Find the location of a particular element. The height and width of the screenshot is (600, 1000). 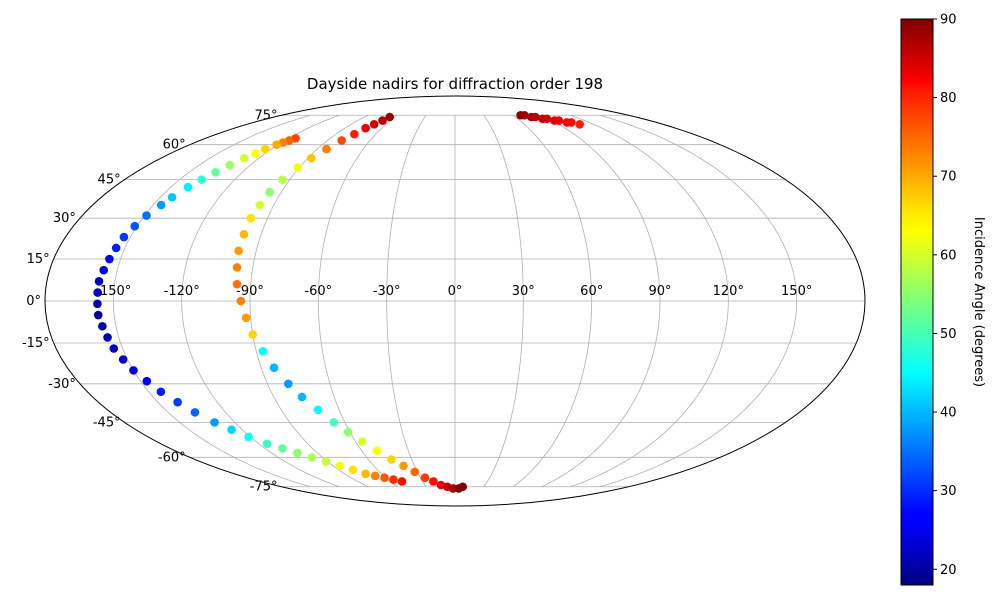

lat-tick-label: 30° is located at coordinates (64, 218).